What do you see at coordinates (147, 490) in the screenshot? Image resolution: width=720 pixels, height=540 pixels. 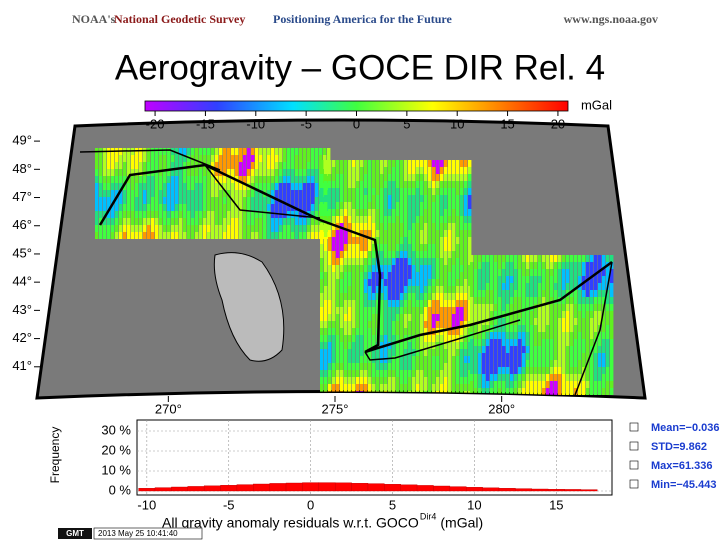 I see `histogram-bar` at bounding box center [147, 490].